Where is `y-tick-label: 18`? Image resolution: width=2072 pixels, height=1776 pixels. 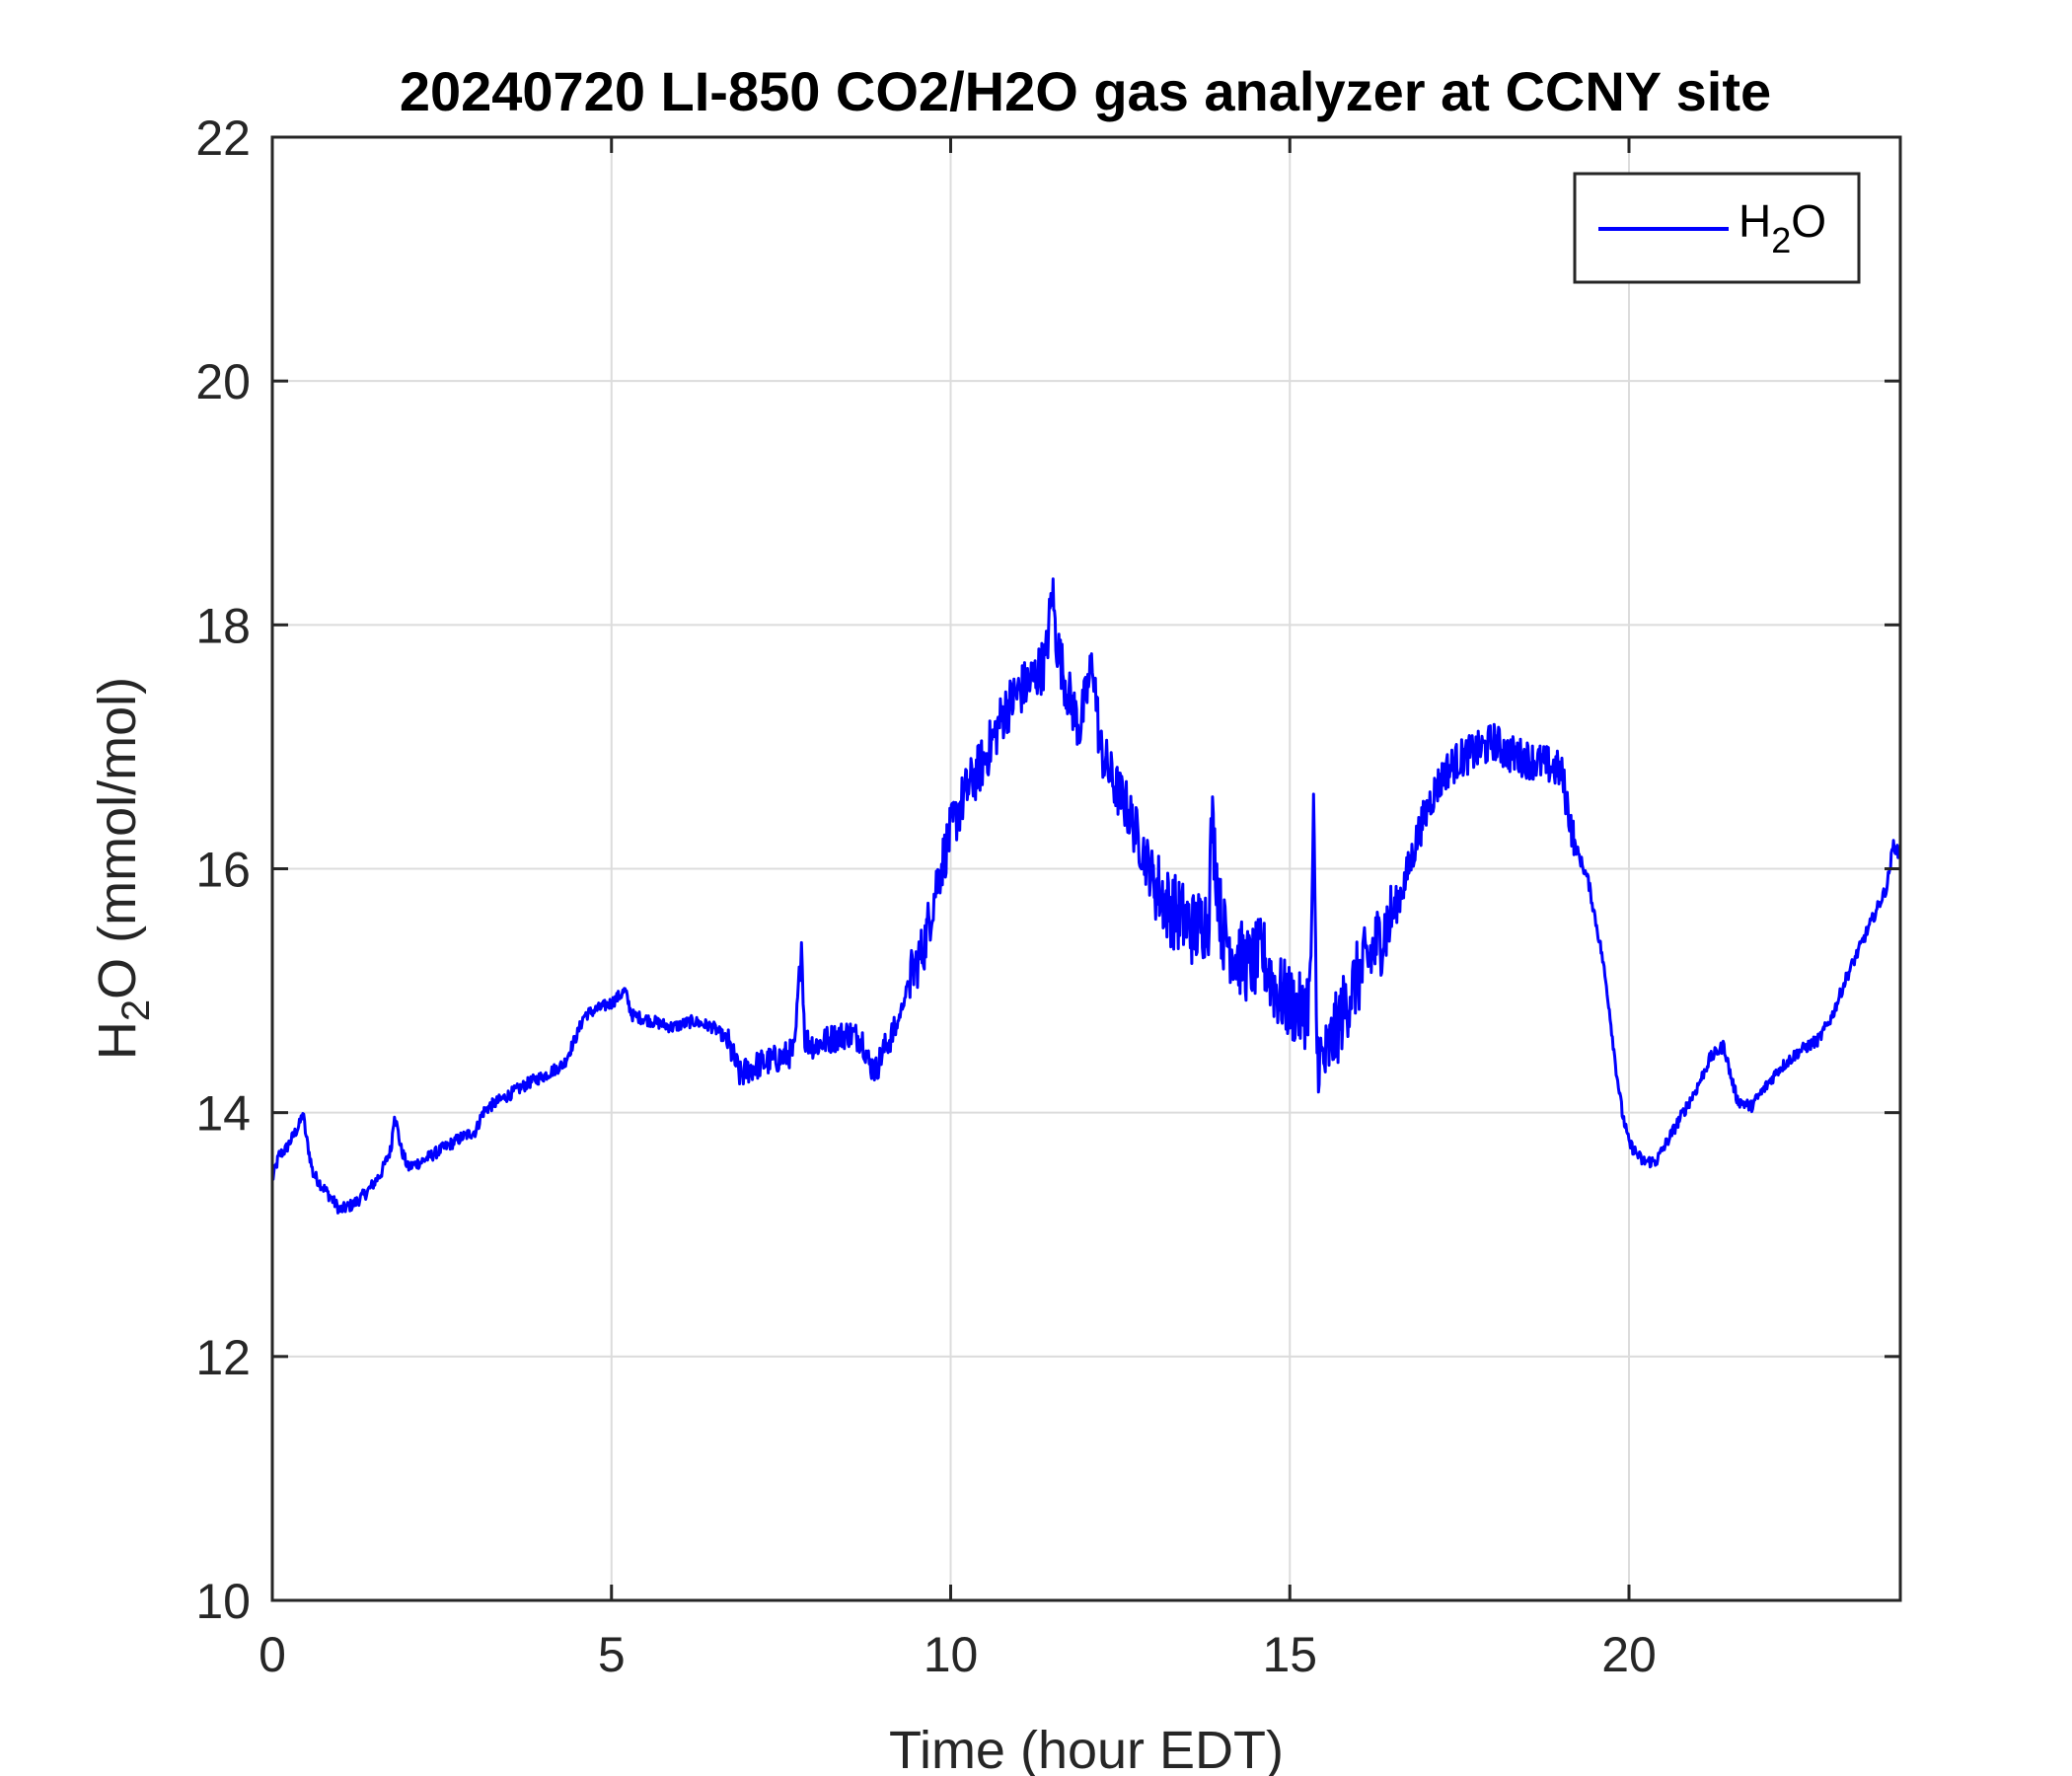 y-tick-label: 18 is located at coordinates (223, 625).